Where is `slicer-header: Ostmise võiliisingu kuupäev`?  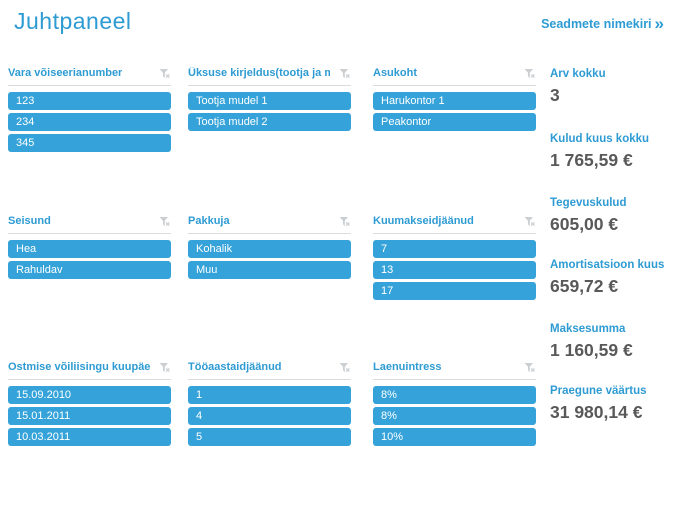 slicer-header: Ostmise võiliisingu kuupäev is located at coordinates (89, 370).